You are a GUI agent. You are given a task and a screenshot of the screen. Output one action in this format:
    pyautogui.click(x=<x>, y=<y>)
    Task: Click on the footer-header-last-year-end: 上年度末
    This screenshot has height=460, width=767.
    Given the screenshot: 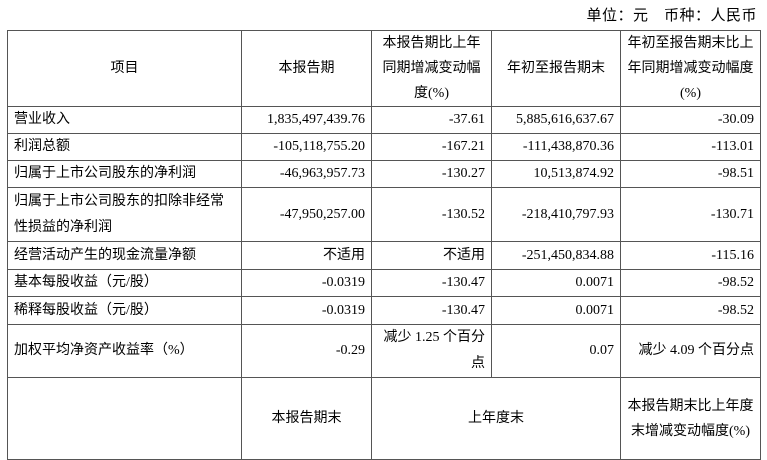 What is the action you would take?
    pyautogui.click(x=496, y=418)
    